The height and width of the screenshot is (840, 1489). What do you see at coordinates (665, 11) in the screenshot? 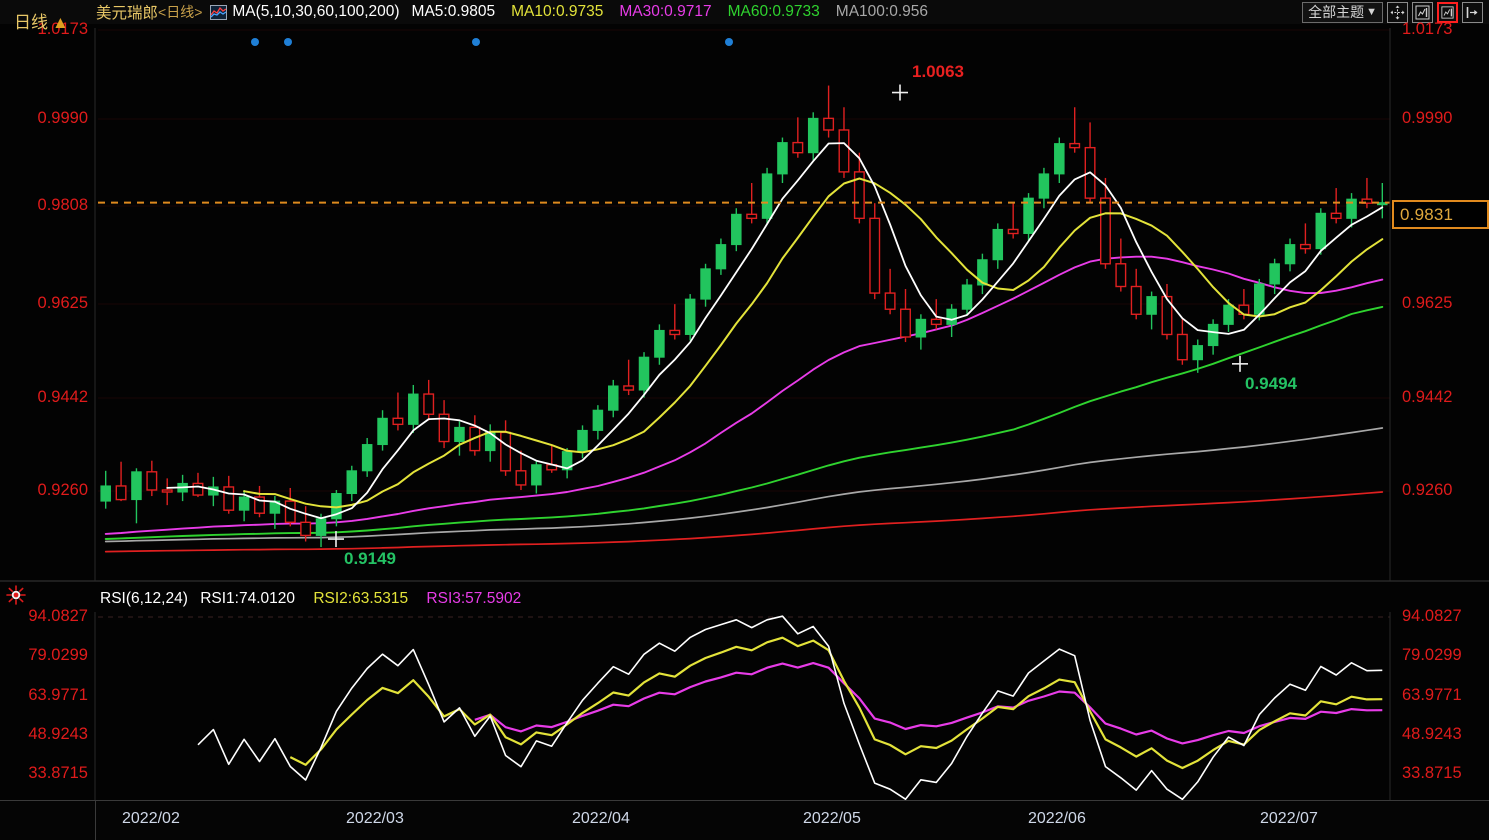
I see `ma30-value: MA30:0.9717` at bounding box center [665, 11].